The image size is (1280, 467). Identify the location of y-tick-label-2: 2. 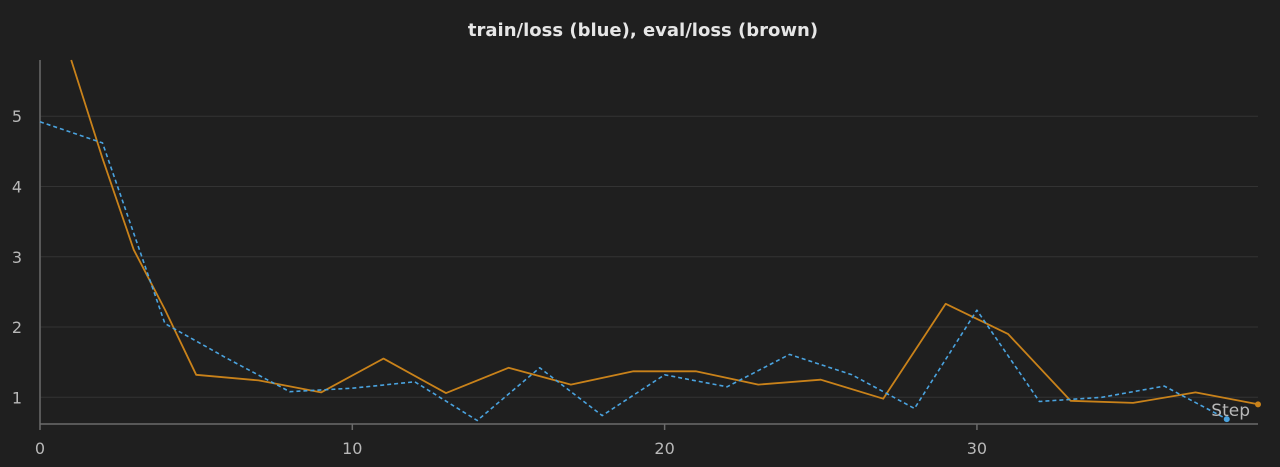
(17, 327).